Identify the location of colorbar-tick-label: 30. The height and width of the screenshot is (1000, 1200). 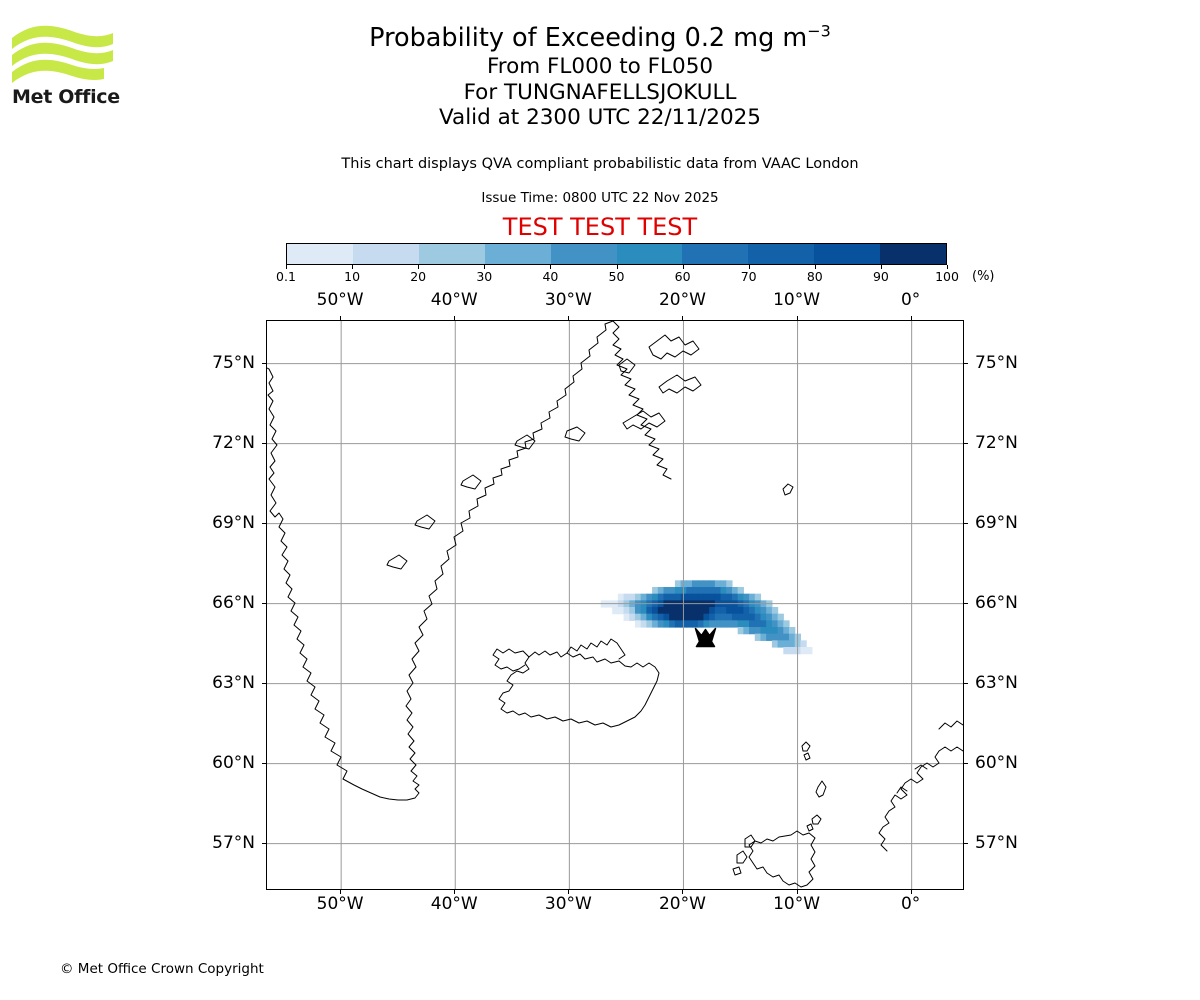
(484, 276).